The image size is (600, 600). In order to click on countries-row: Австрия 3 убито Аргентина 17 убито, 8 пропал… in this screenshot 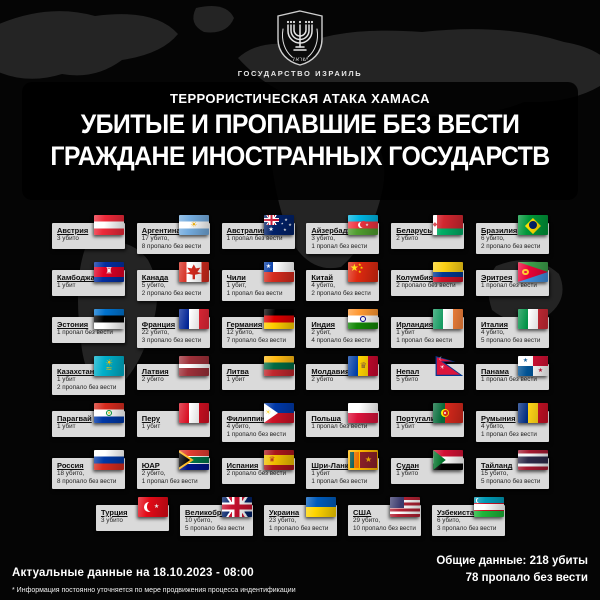, I will do `click(300, 242)`.